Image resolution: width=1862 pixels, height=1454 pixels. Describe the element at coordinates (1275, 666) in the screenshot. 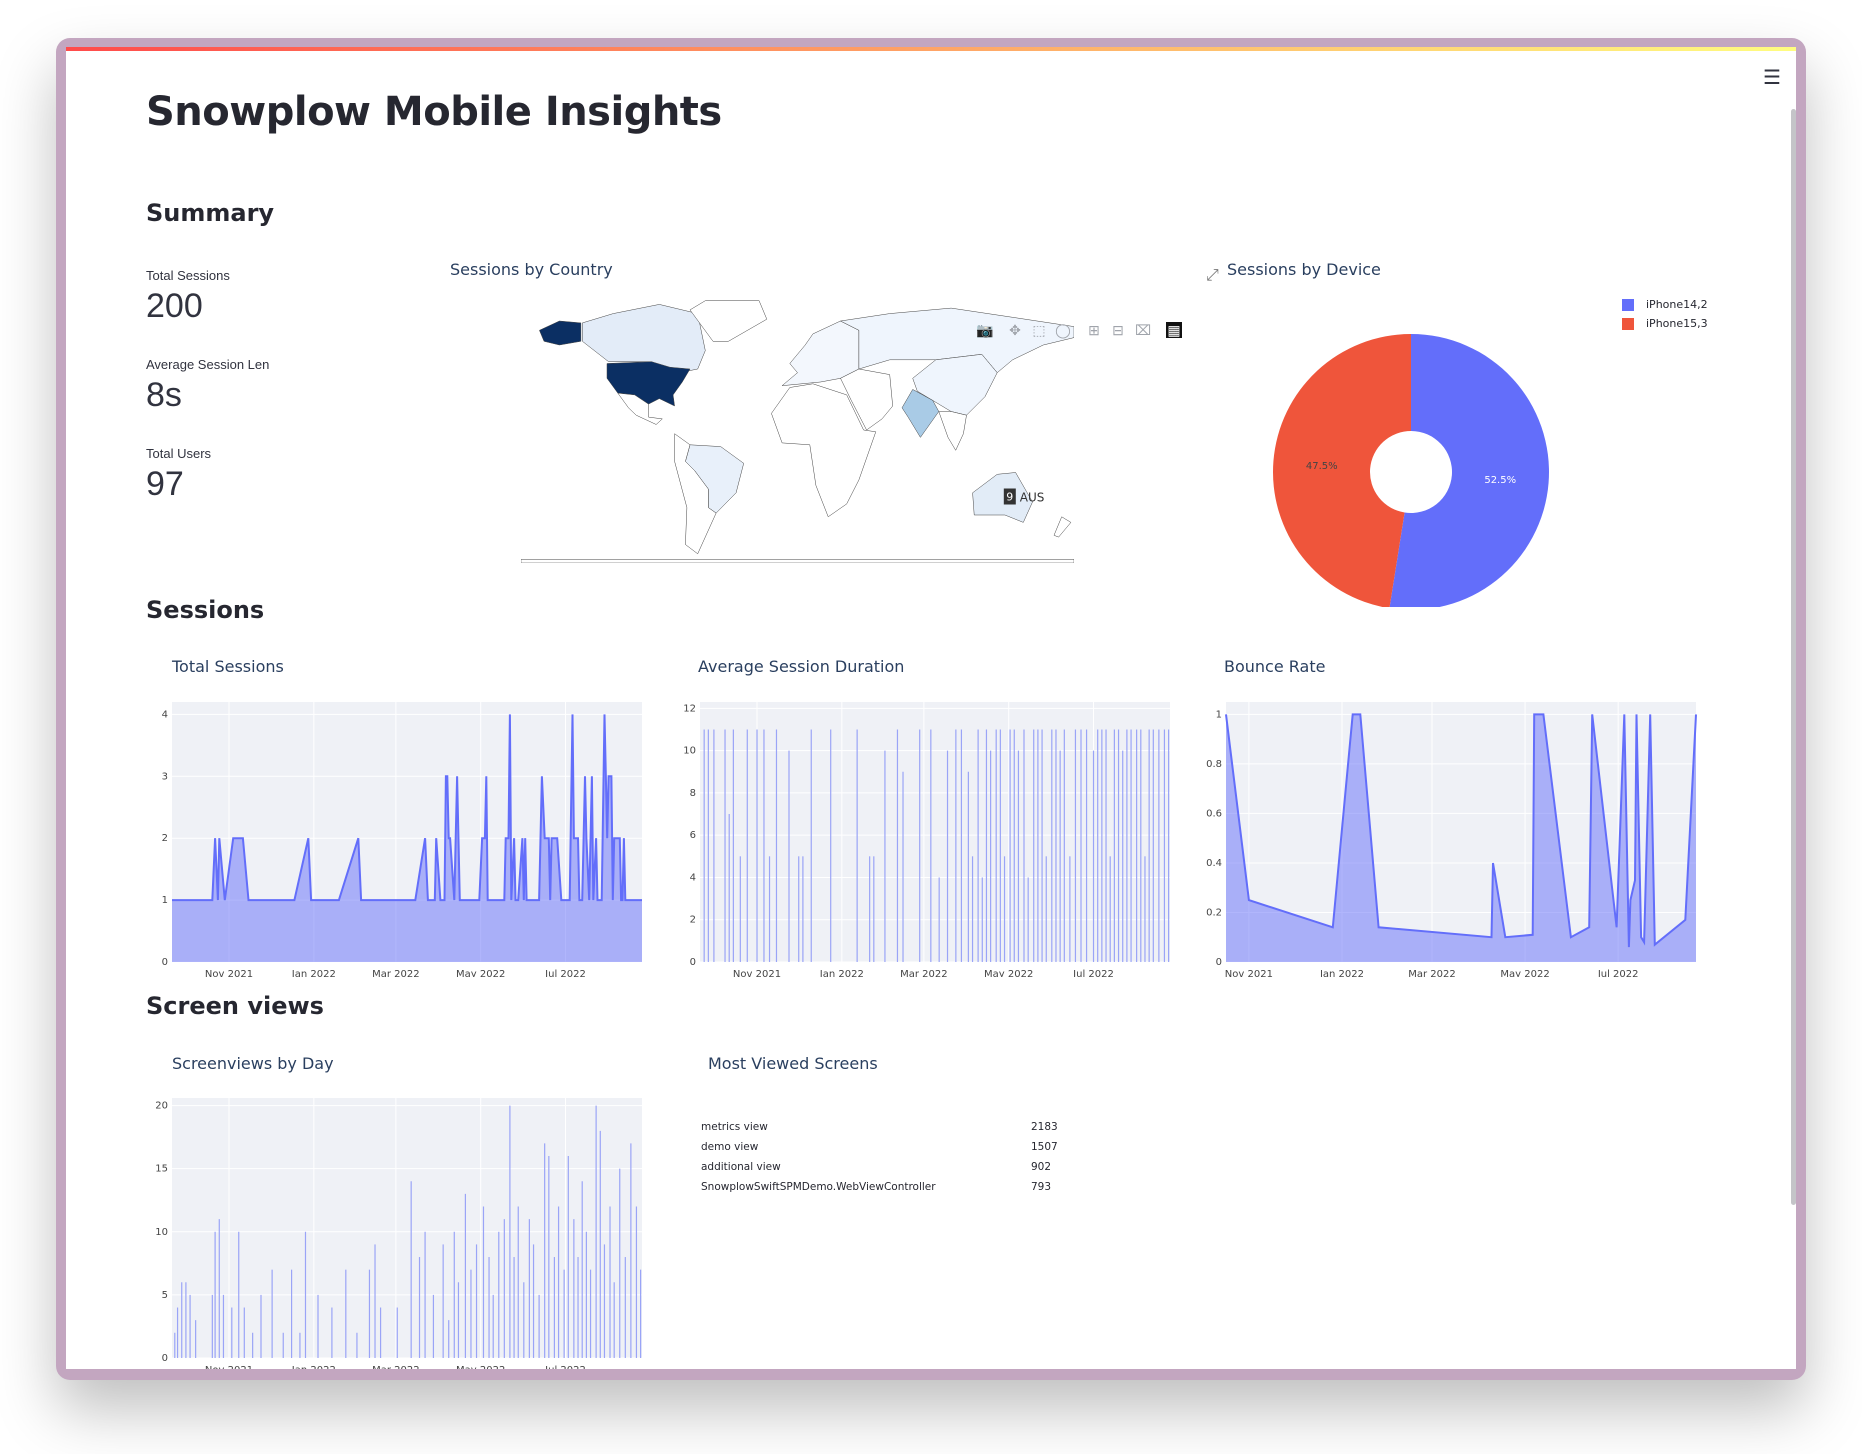

I see `chart-title: Bounce Rate` at that location.